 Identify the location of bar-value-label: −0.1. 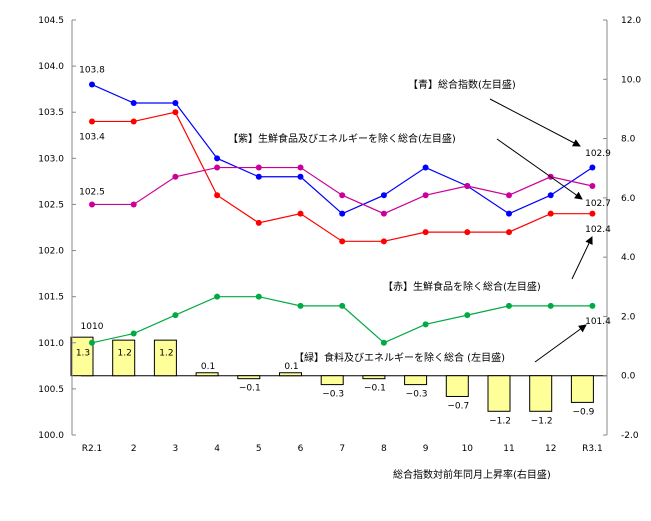
(375, 389).